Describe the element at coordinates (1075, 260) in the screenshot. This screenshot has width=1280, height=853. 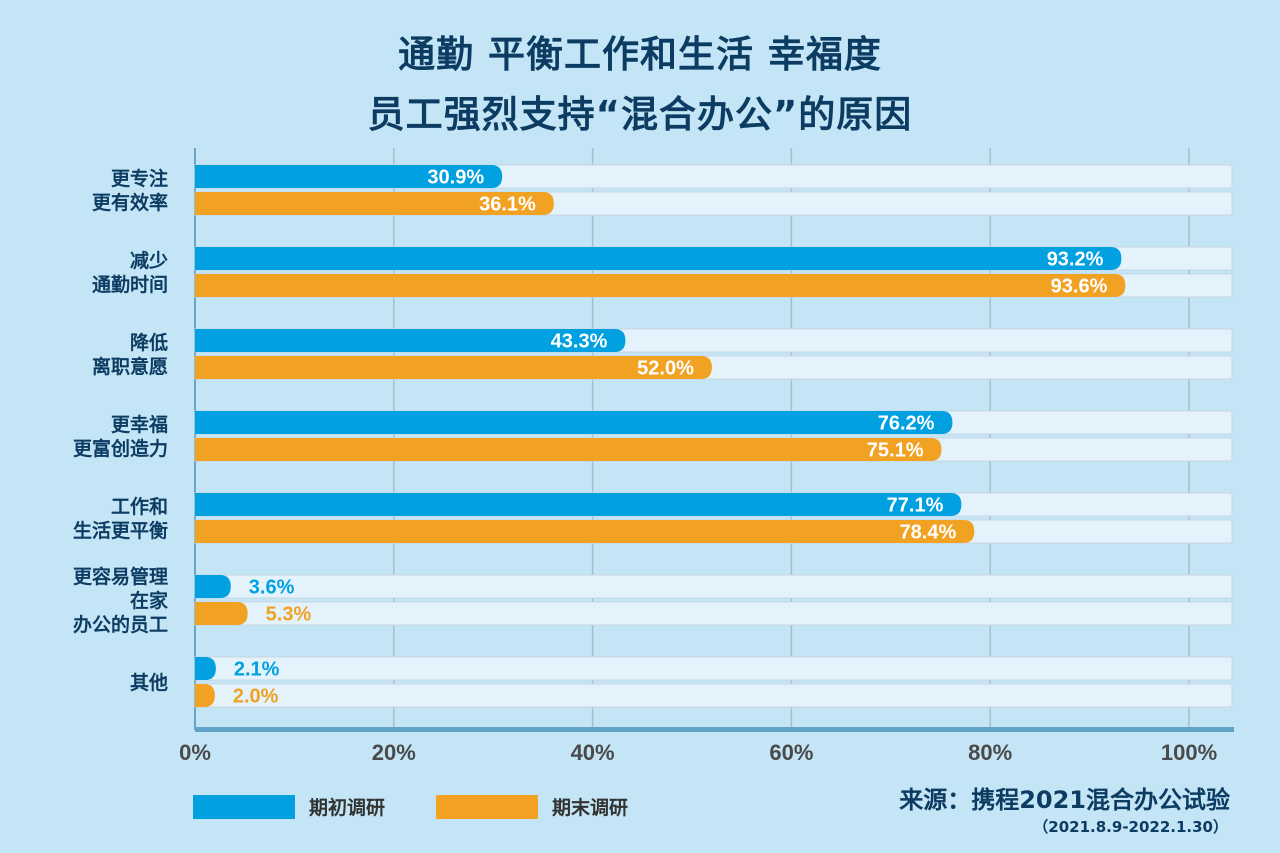
I see `data-label: 93.2%` at that location.